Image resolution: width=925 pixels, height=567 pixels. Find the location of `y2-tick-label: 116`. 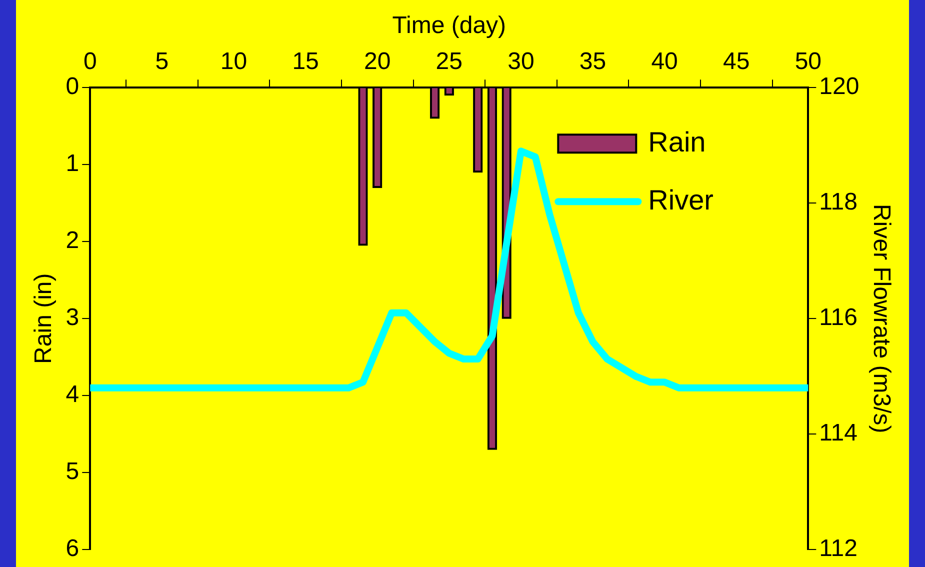

y2-tick-label: 116 is located at coordinates (838, 318).